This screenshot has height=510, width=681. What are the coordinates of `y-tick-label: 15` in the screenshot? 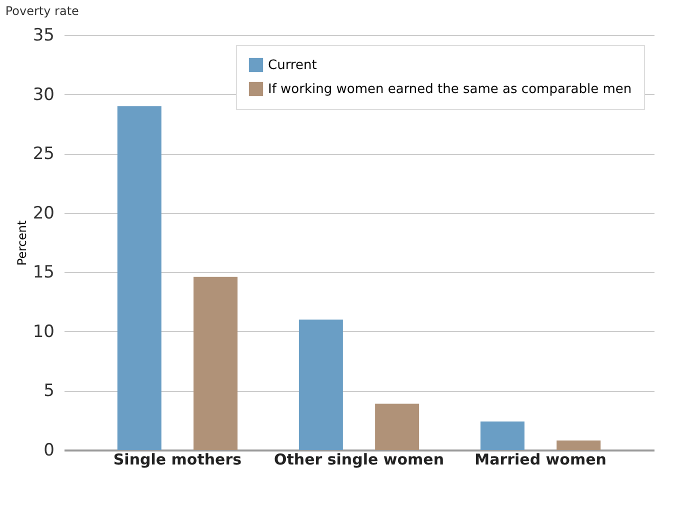 It's located at (43, 272).